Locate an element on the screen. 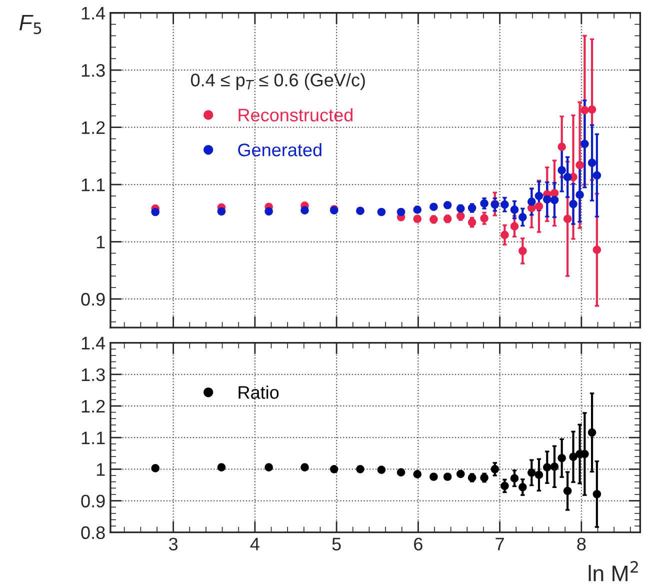 The image size is (646, 585). legend-label: Generated is located at coordinates (280, 149).